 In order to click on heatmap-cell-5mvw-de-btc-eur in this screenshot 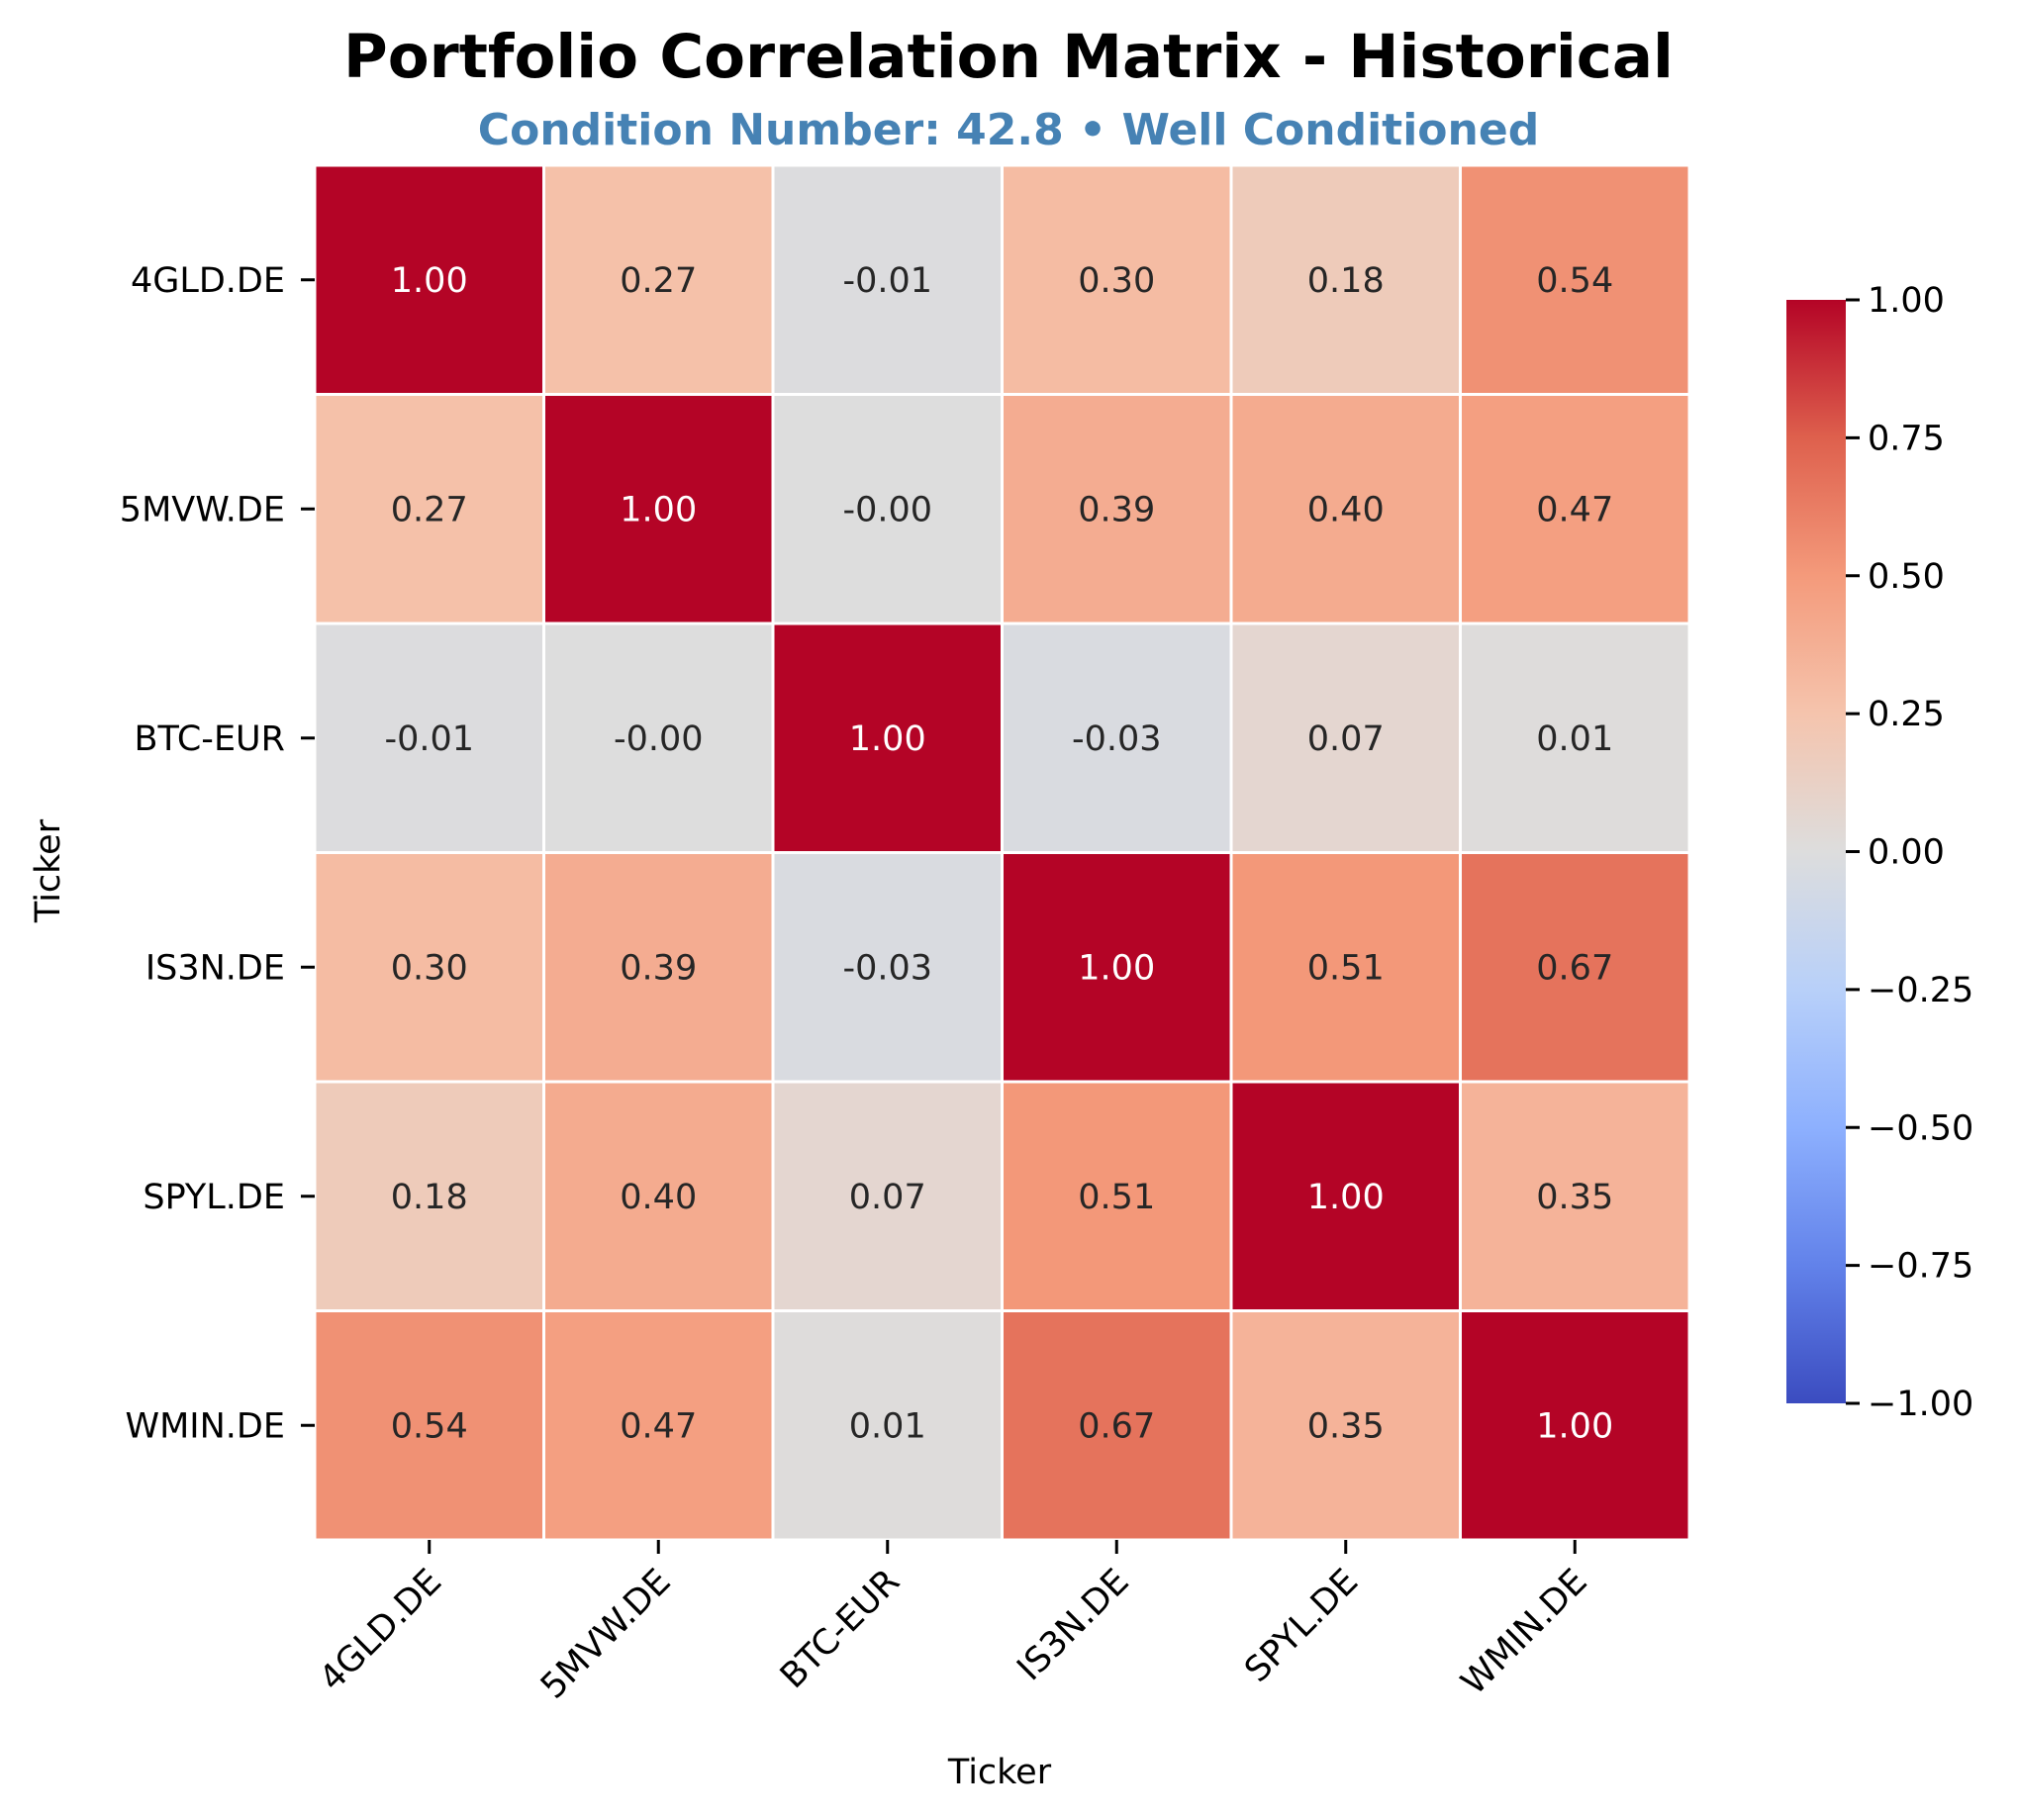, I will do `click(887, 509)`.